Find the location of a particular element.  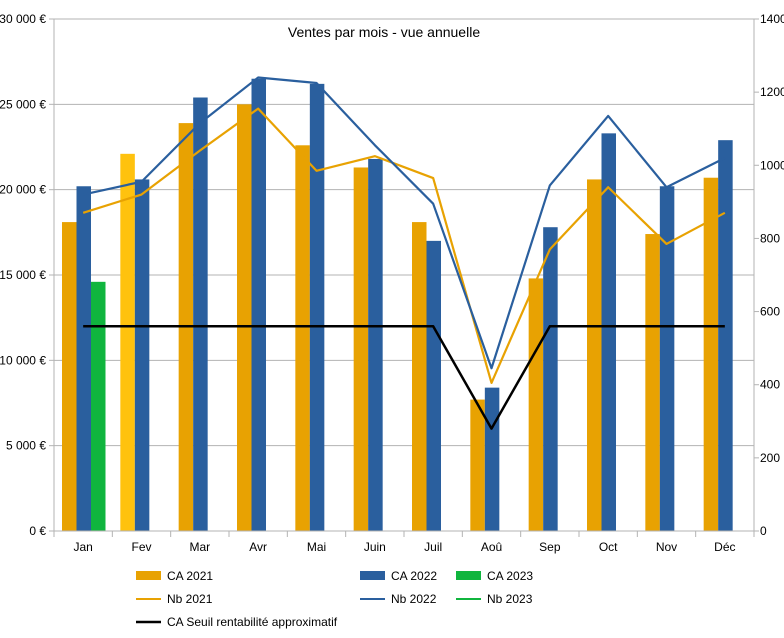

y-right-tick-label: 800 is located at coordinates (770, 238).